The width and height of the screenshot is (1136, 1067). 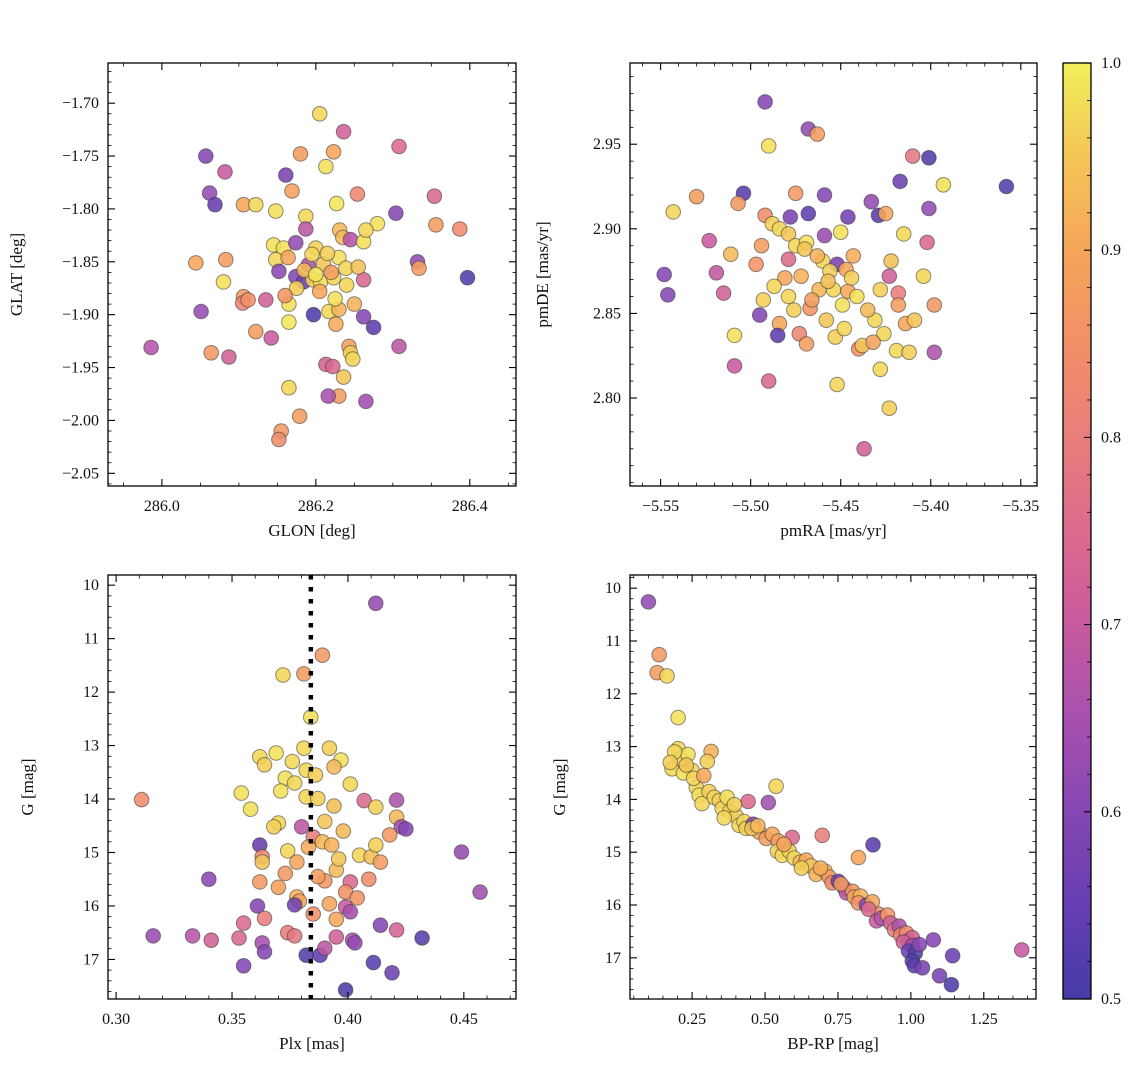 I want to click on panel-position-xlabel: GLON [deg], so click(x=311, y=530).